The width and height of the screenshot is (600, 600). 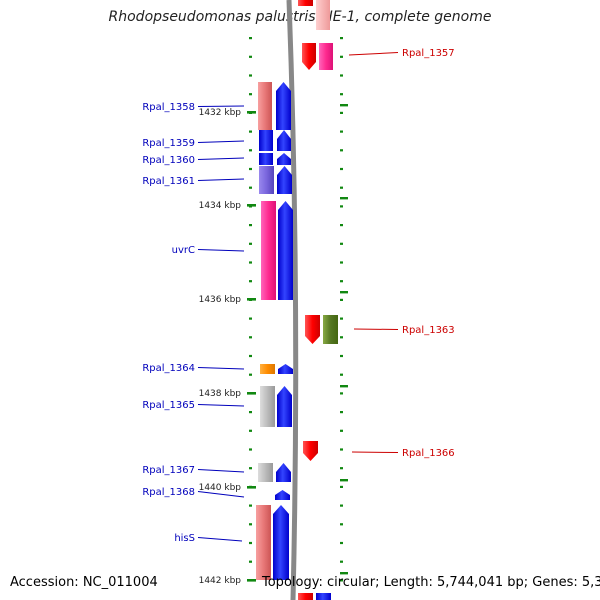 I want to click on scale-label: 1434 kbp, so click(x=220, y=206).